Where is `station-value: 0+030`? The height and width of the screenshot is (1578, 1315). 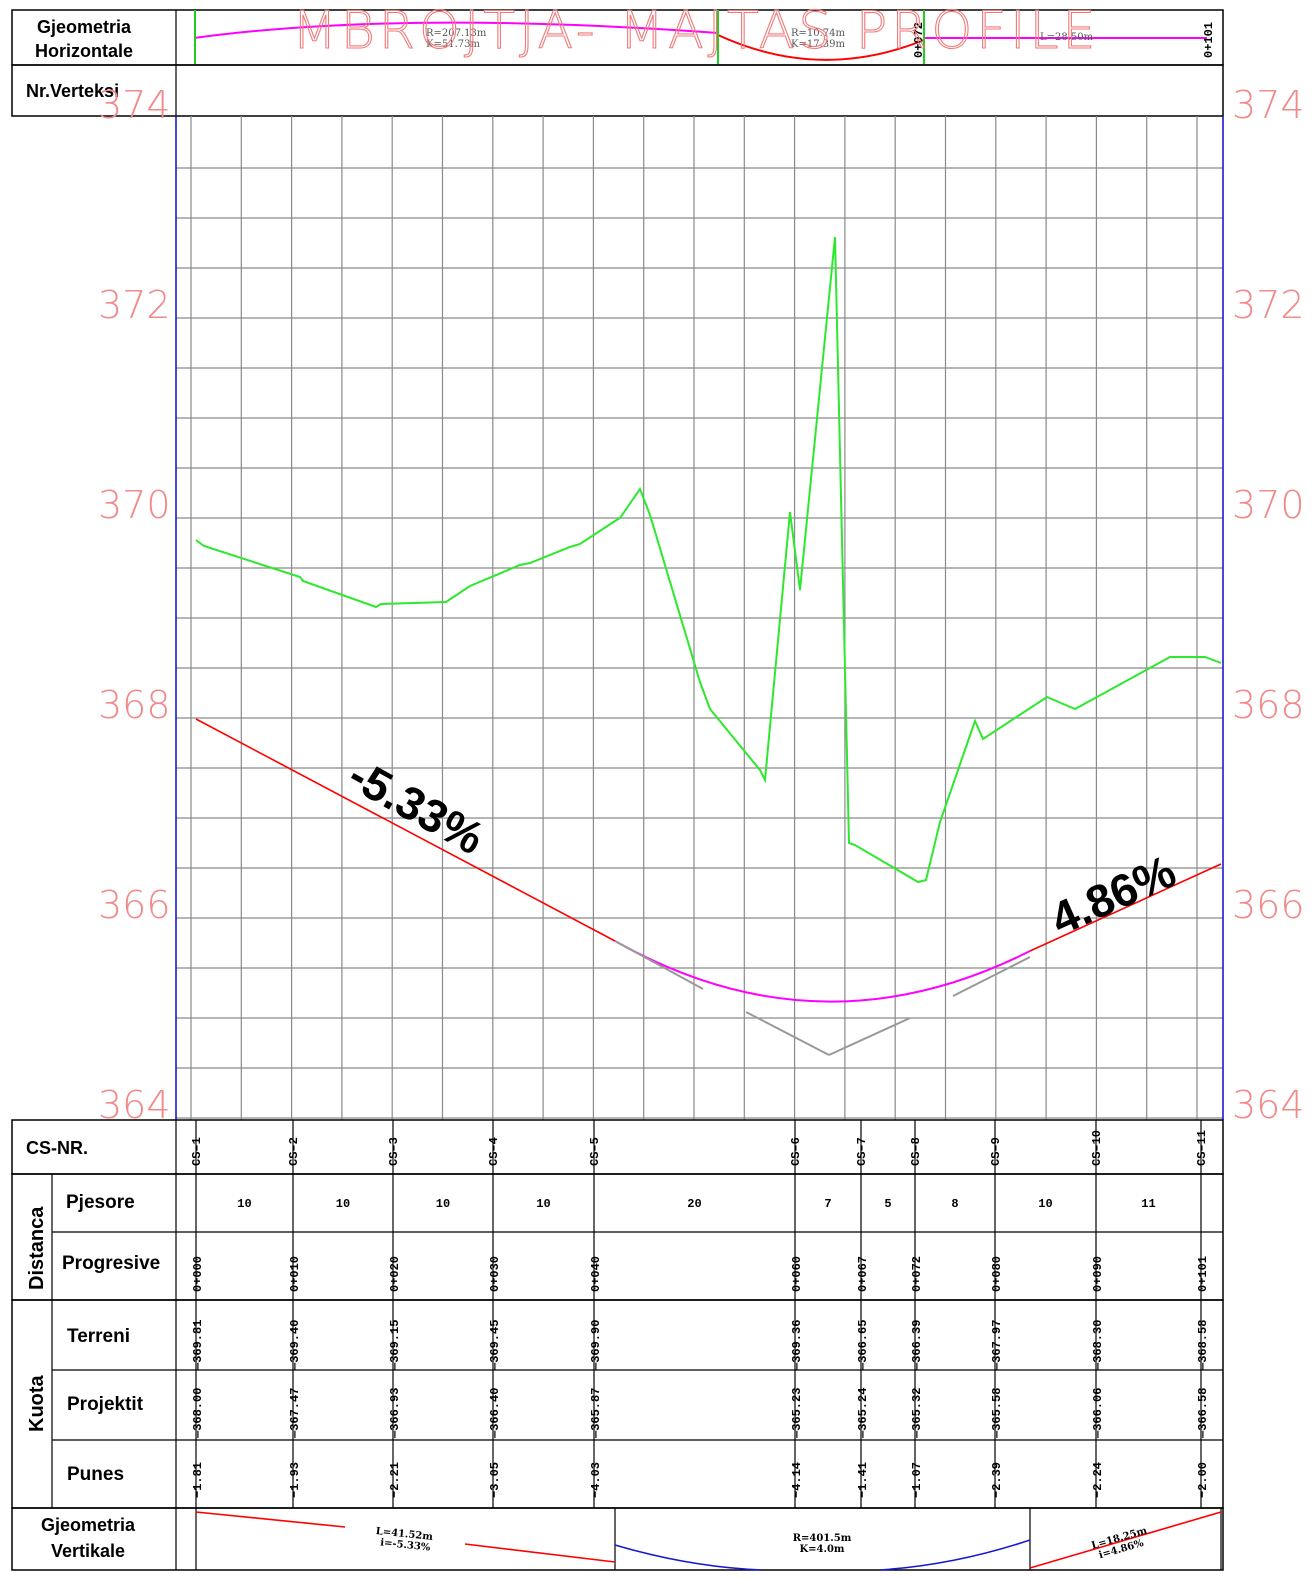 station-value: 0+030 is located at coordinates (495, 1274).